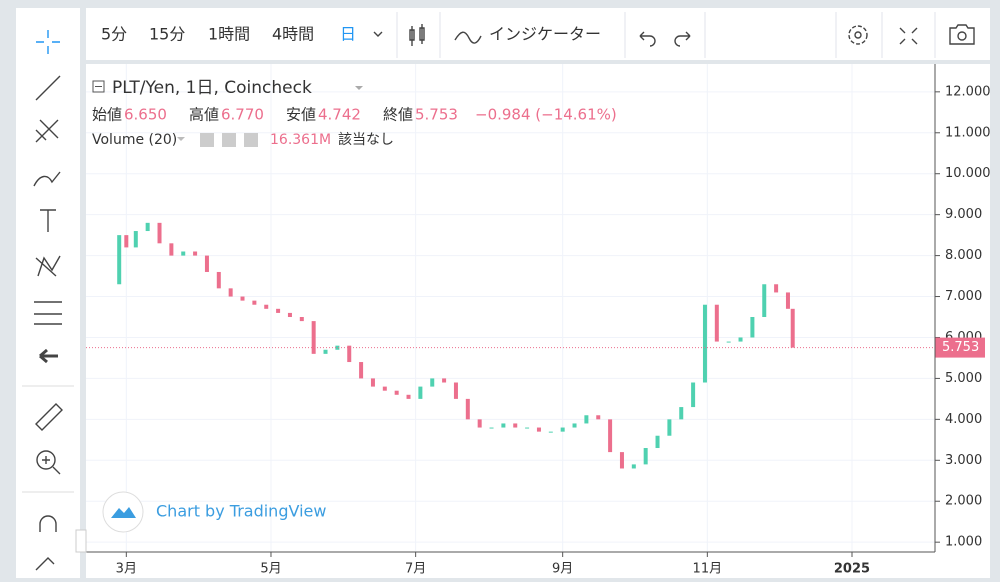 This screenshot has height=582, width=1000. I want to click on indicators-button: インジケーター, so click(545, 34).